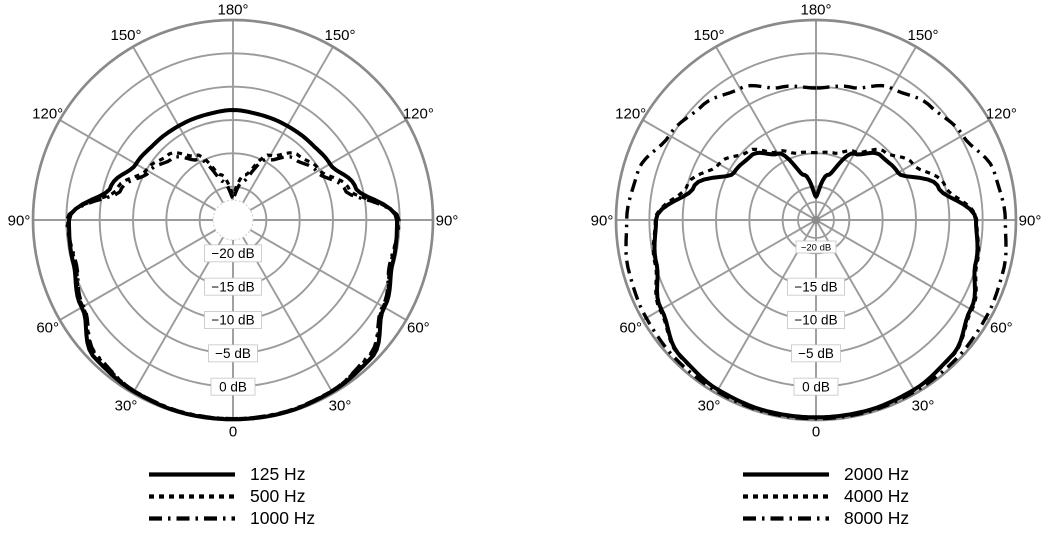  I want to click on legend-label: 125 Hz, so click(278, 474).